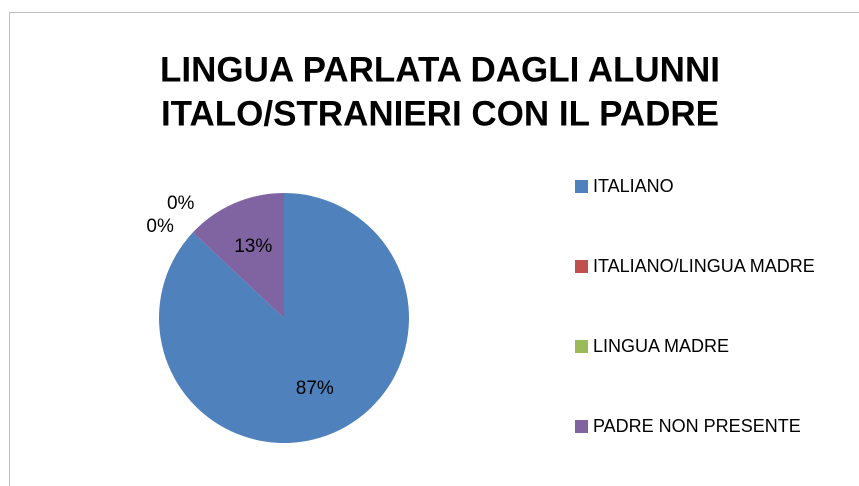 This screenshot has height=486, width=859. I want to click on legend-item: ITALIANO, so click(705, 186).